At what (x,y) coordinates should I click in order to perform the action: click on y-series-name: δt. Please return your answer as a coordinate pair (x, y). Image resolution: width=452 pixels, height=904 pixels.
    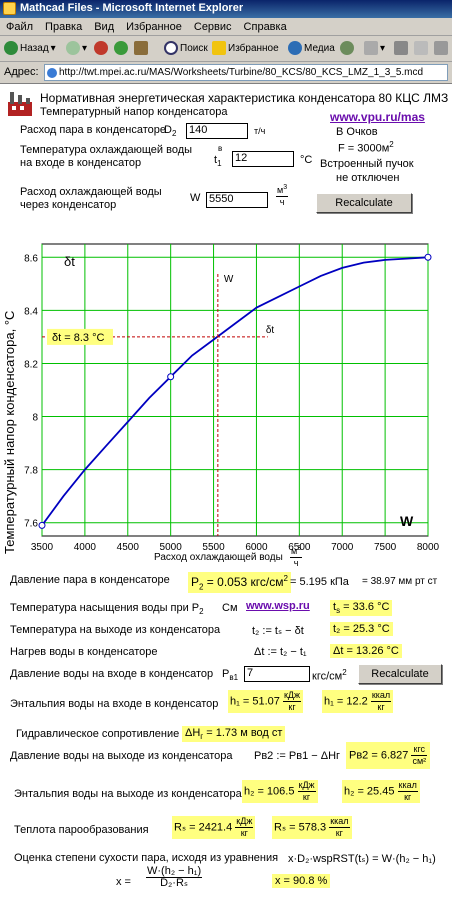
    Looking at the image, I should click on (69, 261).